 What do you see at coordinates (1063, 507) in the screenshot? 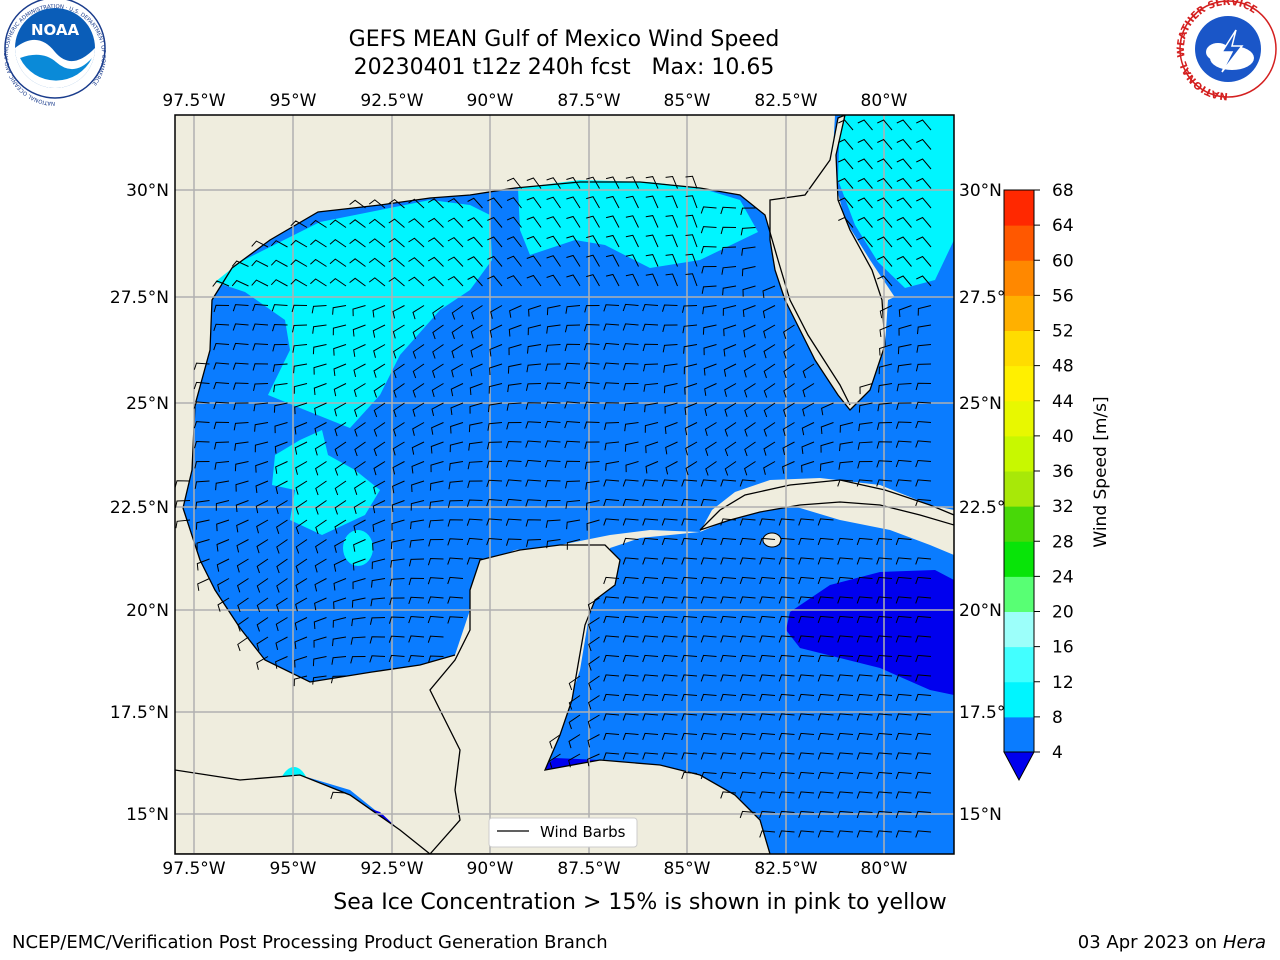
I see `colorbar-tick-label: 32` at bounding box center [1063, 507].